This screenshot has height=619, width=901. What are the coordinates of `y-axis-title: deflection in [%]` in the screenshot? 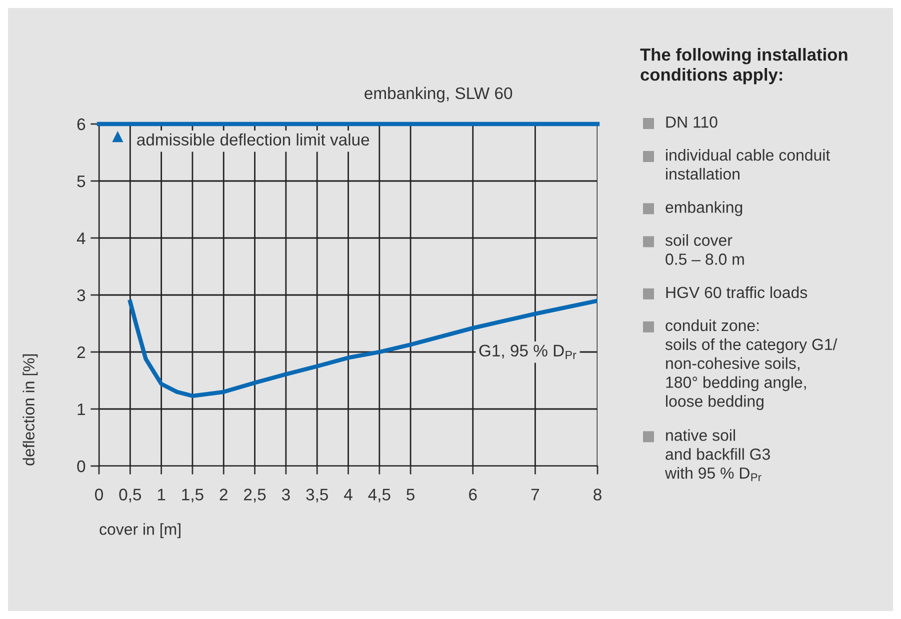 It's located at (30, 410).